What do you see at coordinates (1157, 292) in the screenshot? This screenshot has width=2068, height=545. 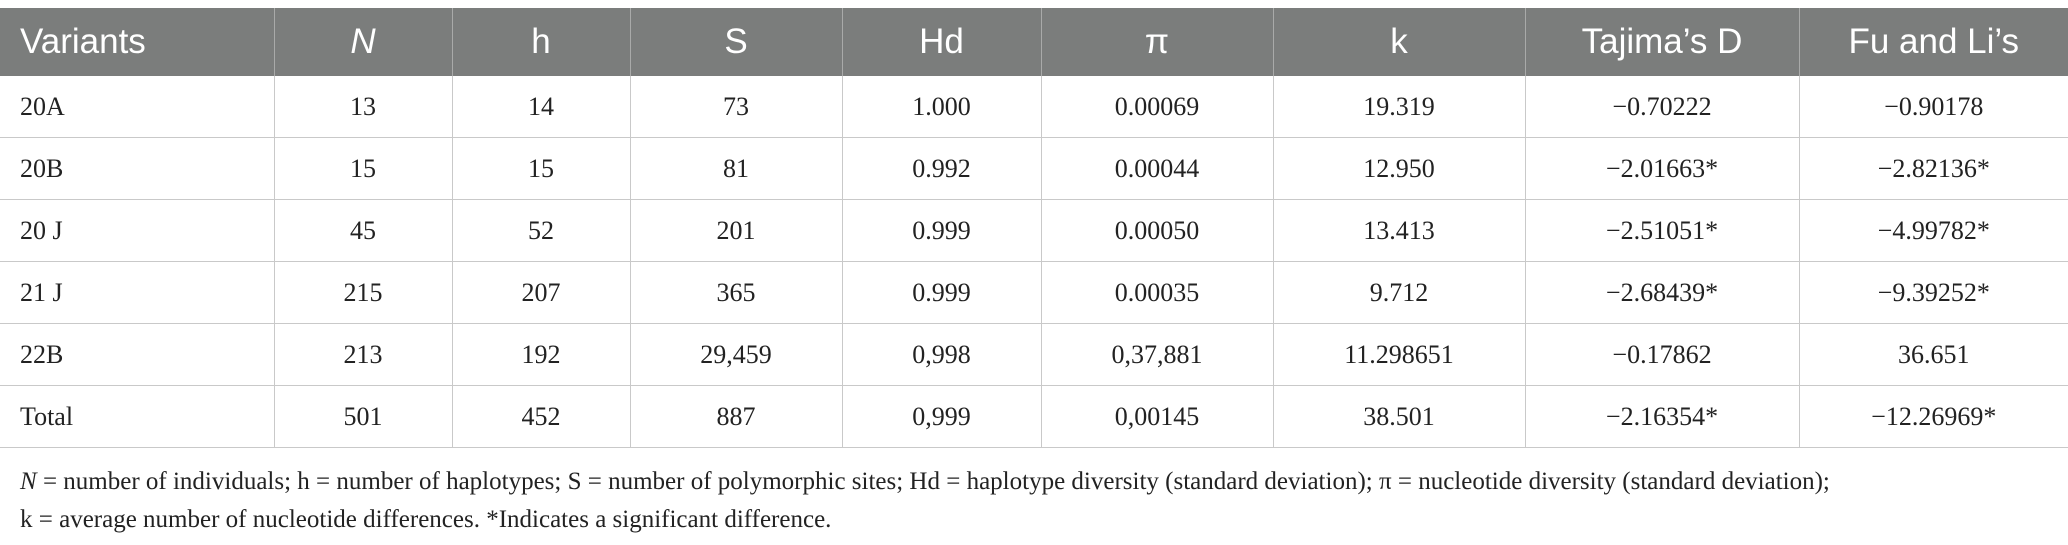 I see `cell-pi: 0.00035` at bounding box center [1157, 292].